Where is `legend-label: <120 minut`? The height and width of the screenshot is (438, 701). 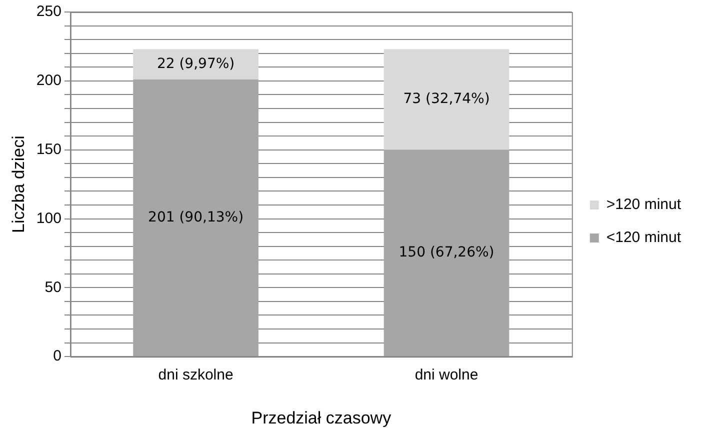 legend-label: <120 minut is located at coordinates (644, 237).